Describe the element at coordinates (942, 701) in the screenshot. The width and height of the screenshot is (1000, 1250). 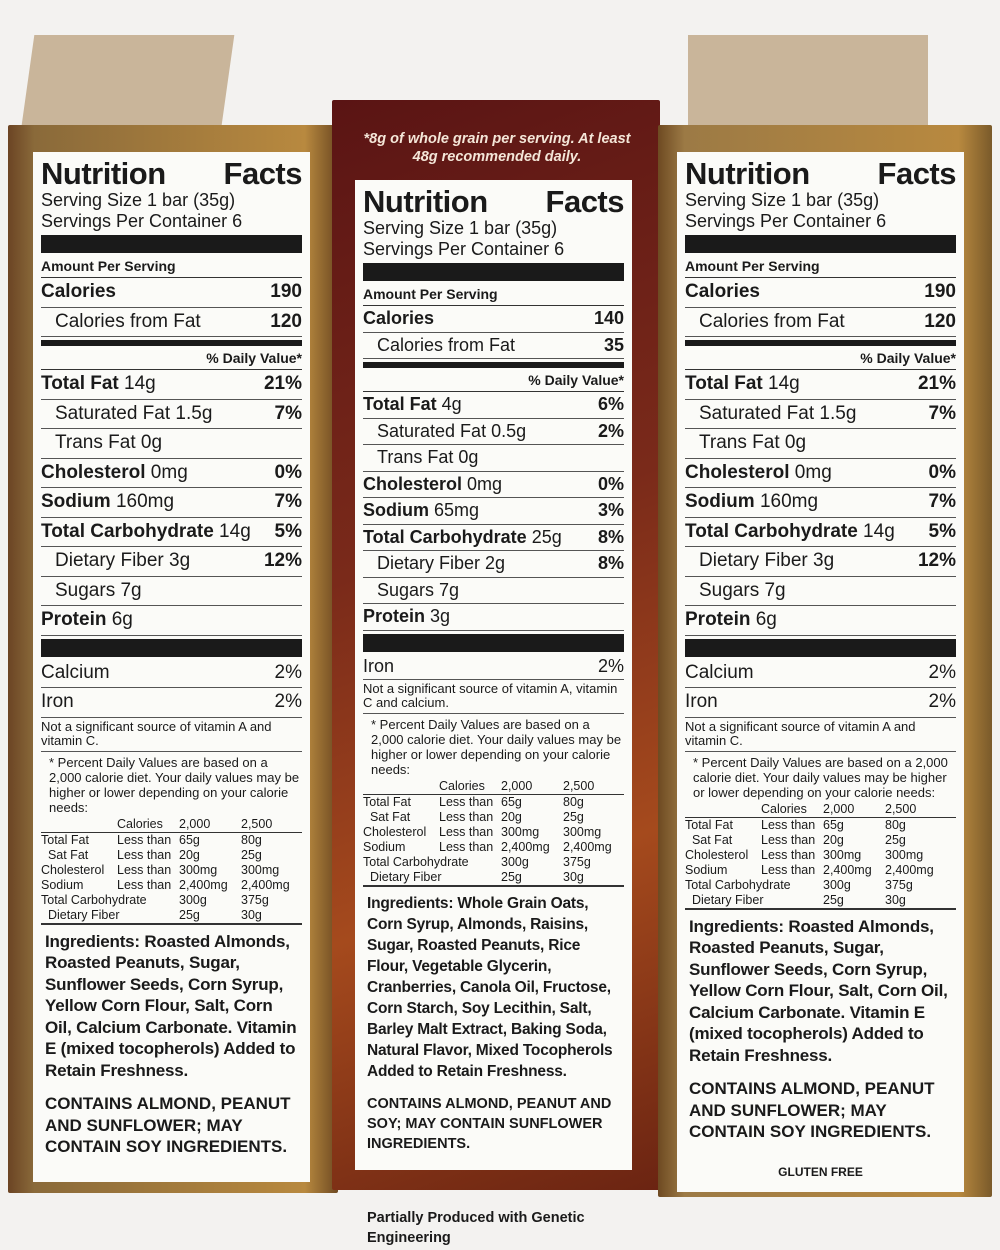
I see `vitamin-value: 2%` at that location.